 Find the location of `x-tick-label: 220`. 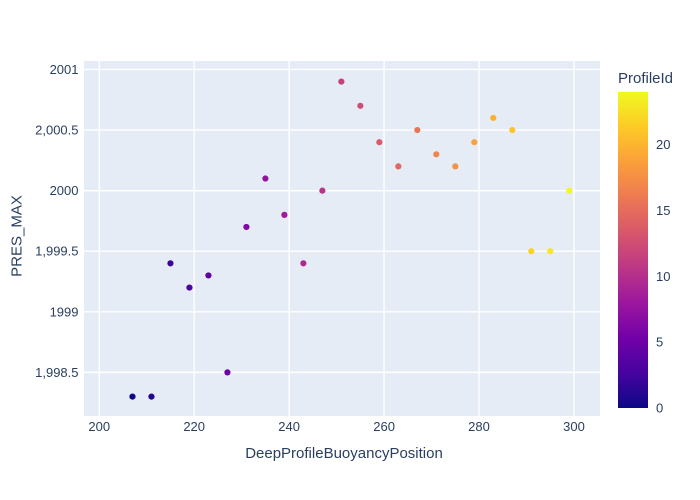

x-tick-label: 220 is located at coordinates (194, 426).